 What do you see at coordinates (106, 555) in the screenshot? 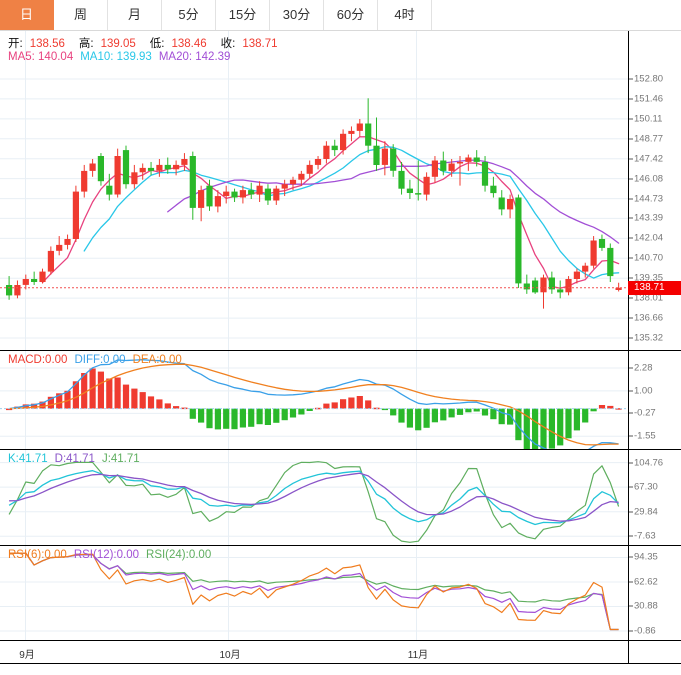
I see `rsi-legend-12: RSI(12):0.00` at bounding box center [106, 555].